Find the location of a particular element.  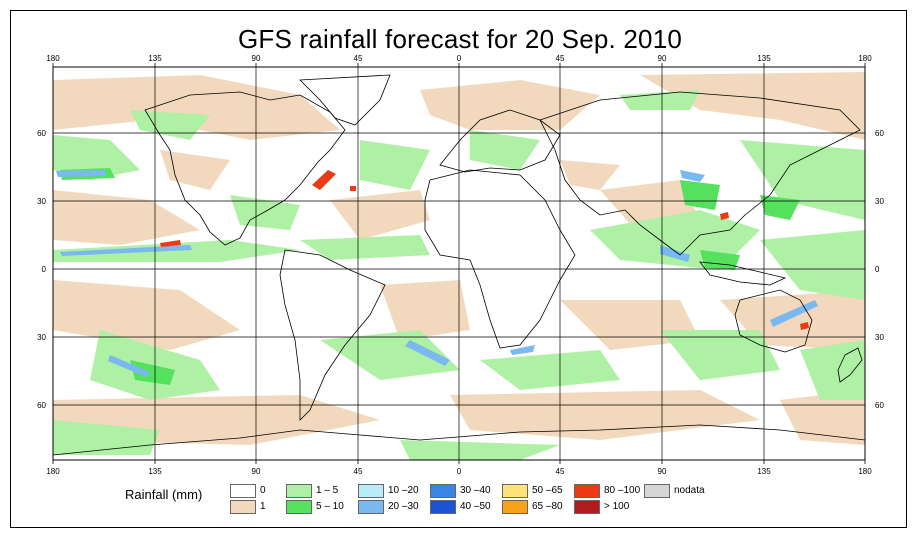

right-lat-labels: 60 30 0 30 60 is located at coordinates (879, 269).